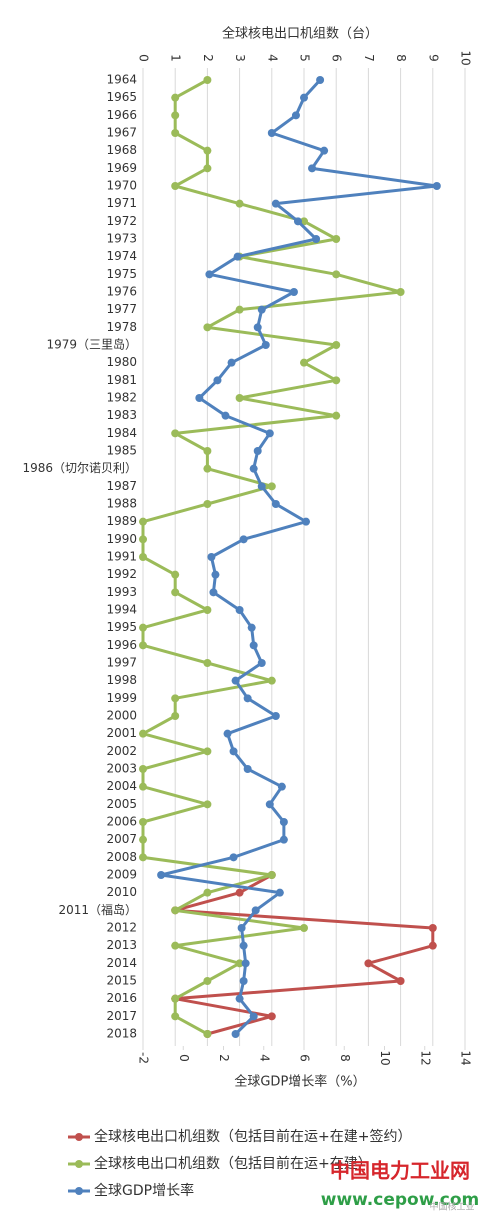  I want to click on y-tick-label: 1967, so click(121, 133).